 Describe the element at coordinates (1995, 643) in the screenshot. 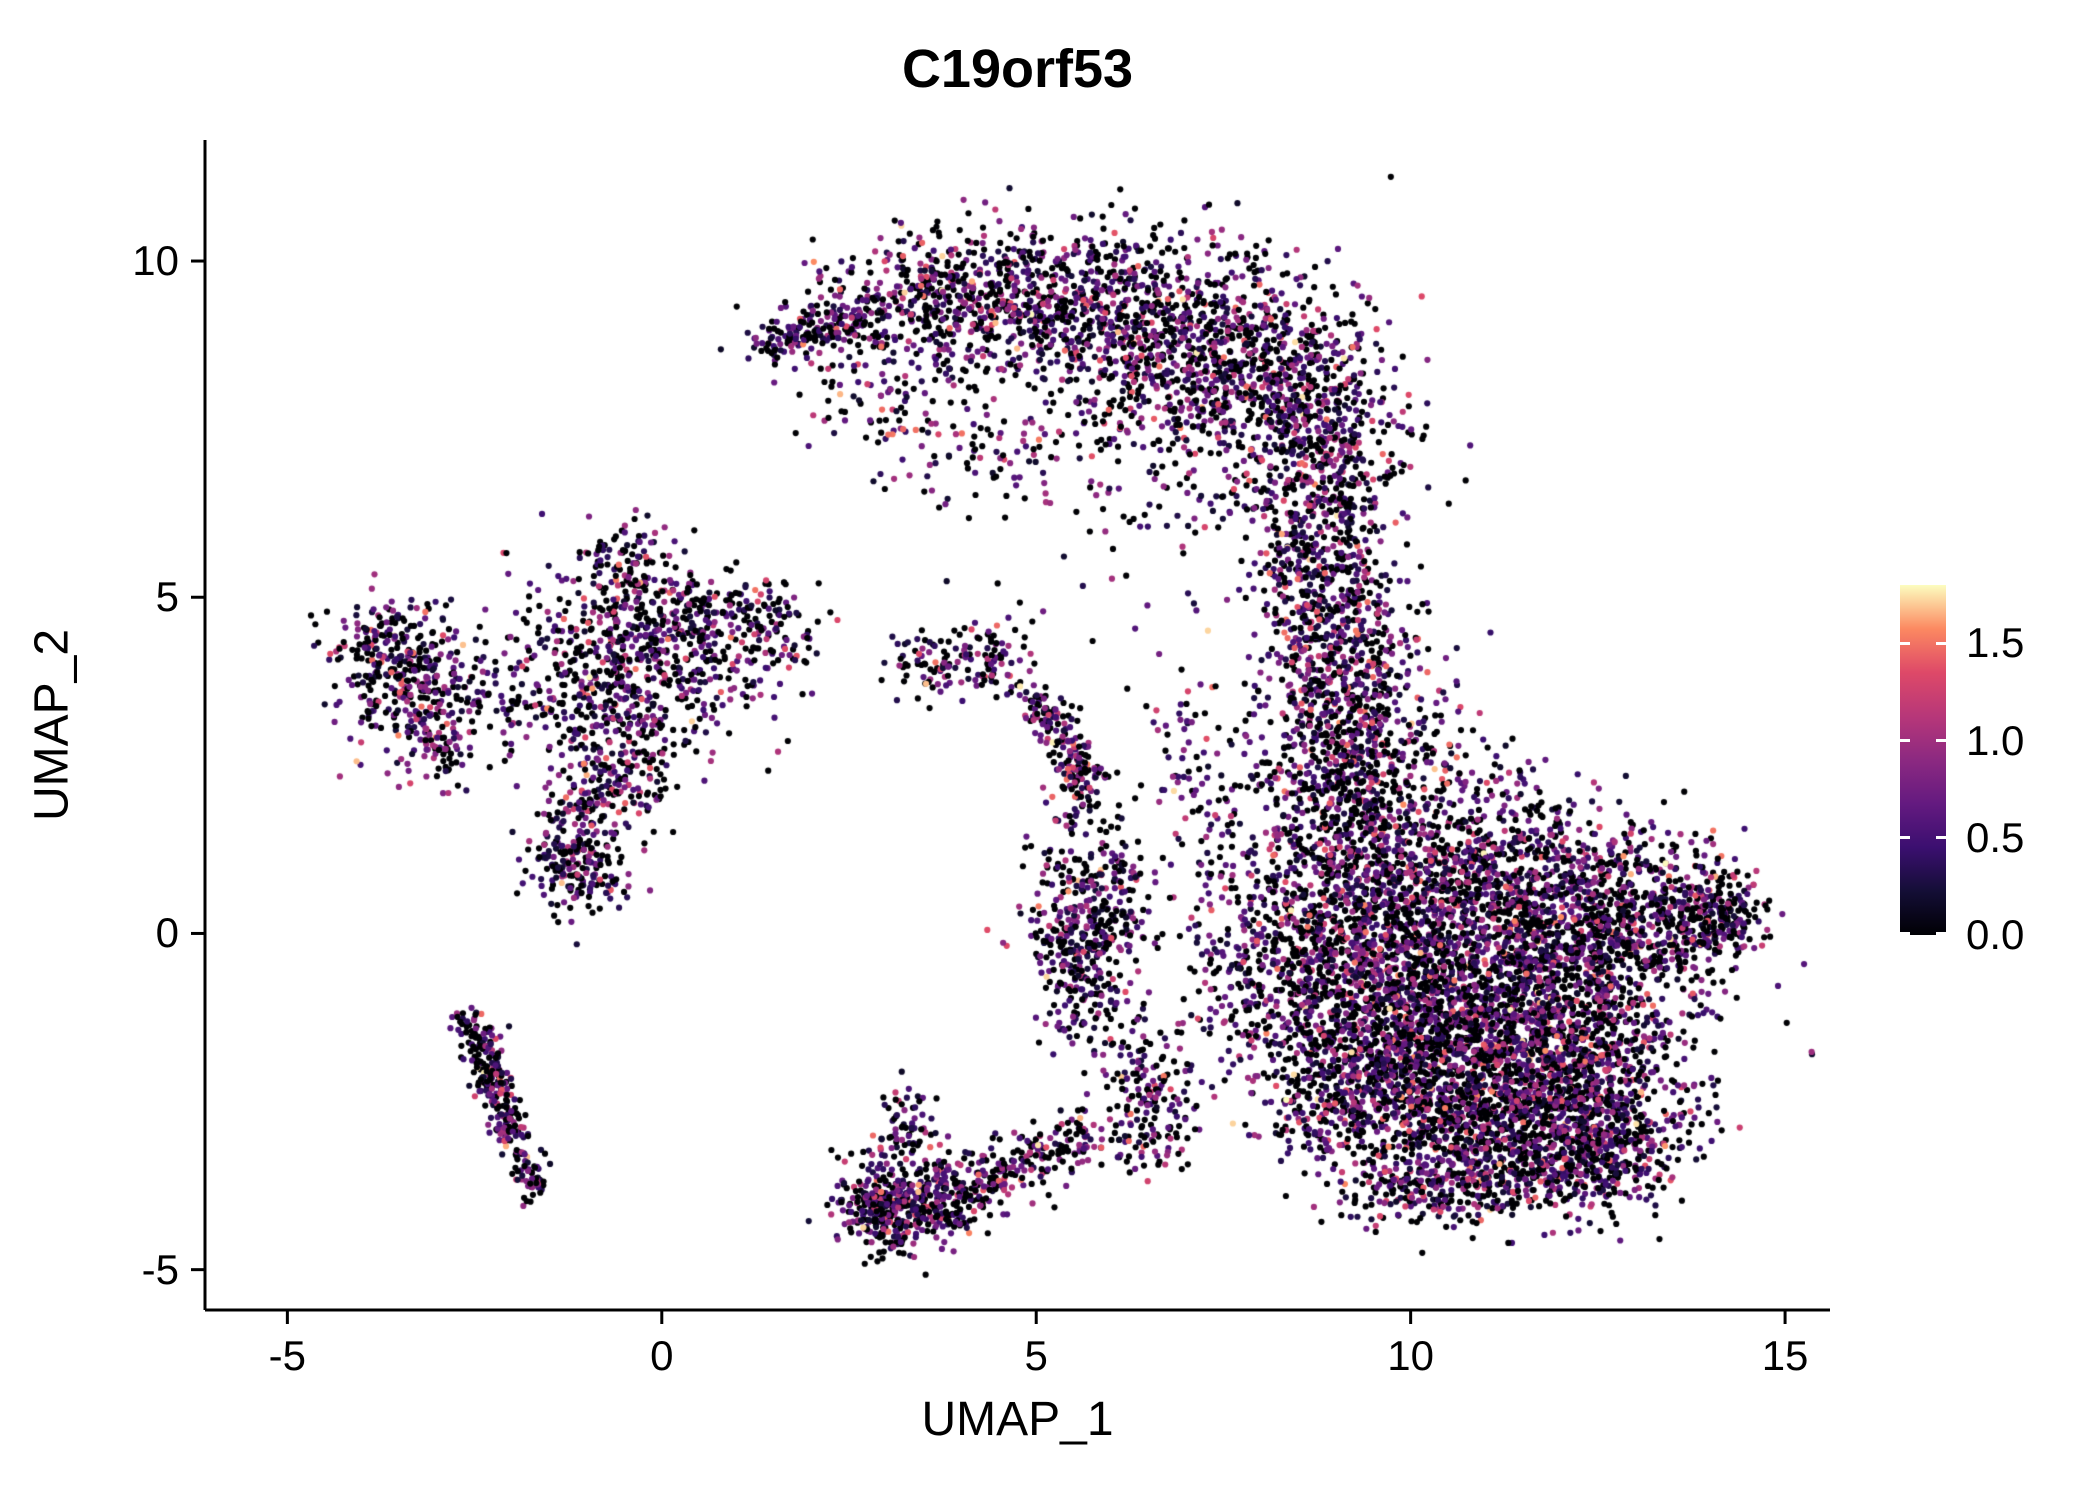

I see `colorbar-tick-label: 1.5` at that location.